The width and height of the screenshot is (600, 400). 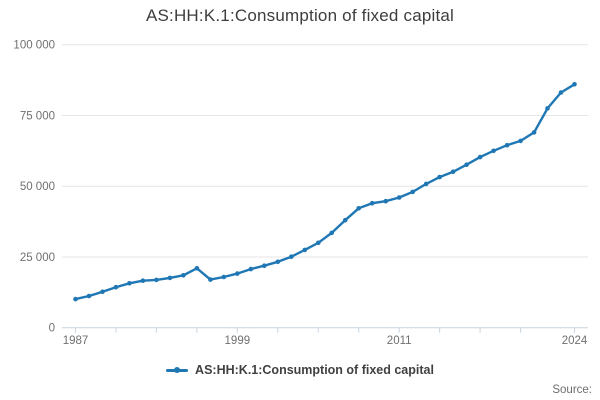 What do you see at coordinates (572, 390) in the screenshot?
I see `source-label: Source:` at bounding box center [572, 390].